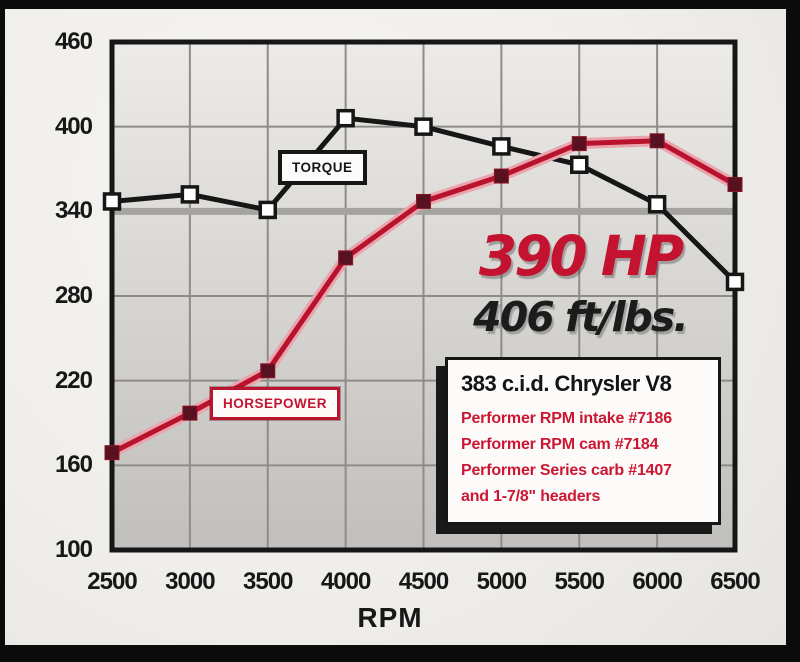 Image resolution: width=800 pixels, height=662 pixels. Describe the element at coordinates (560, 444) in the screenshot. I see `spec-line-cam: Performer RPM cam #7184` at that location.